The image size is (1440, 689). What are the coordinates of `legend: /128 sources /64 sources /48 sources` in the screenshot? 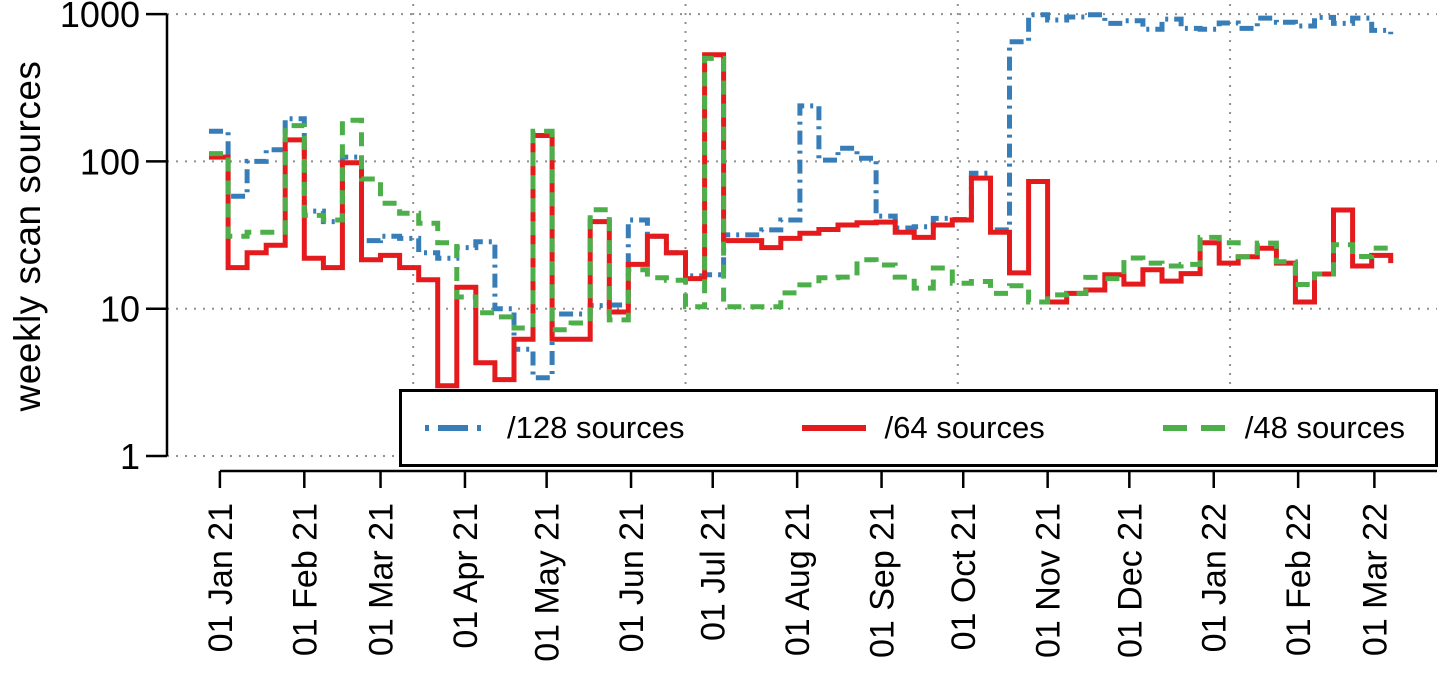 It's located at (918, 428).